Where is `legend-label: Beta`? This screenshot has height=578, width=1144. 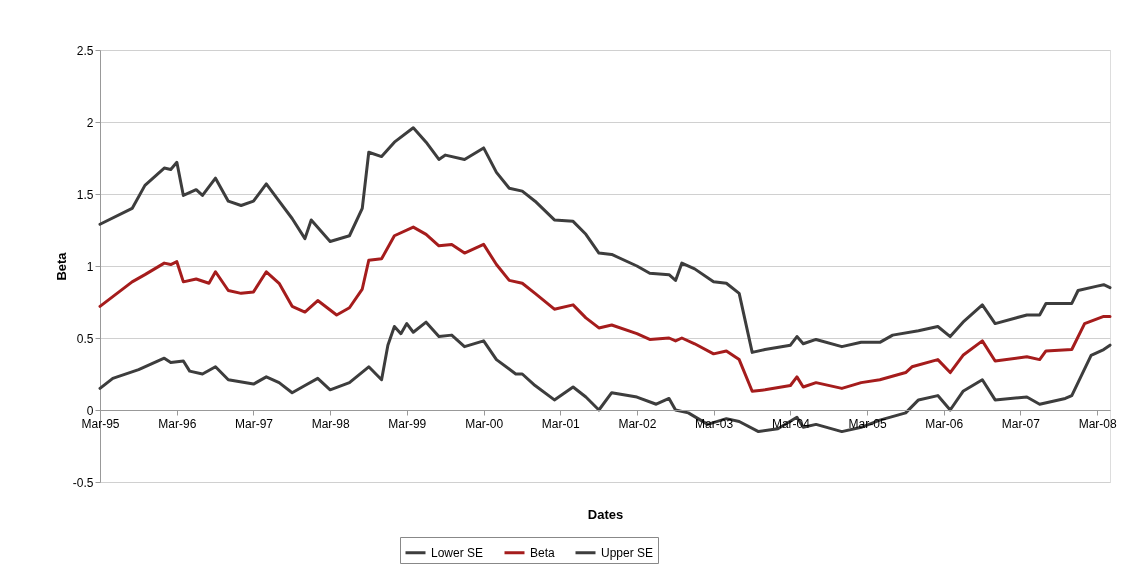 legend-label: Beta is located at coordinates (543, 552).